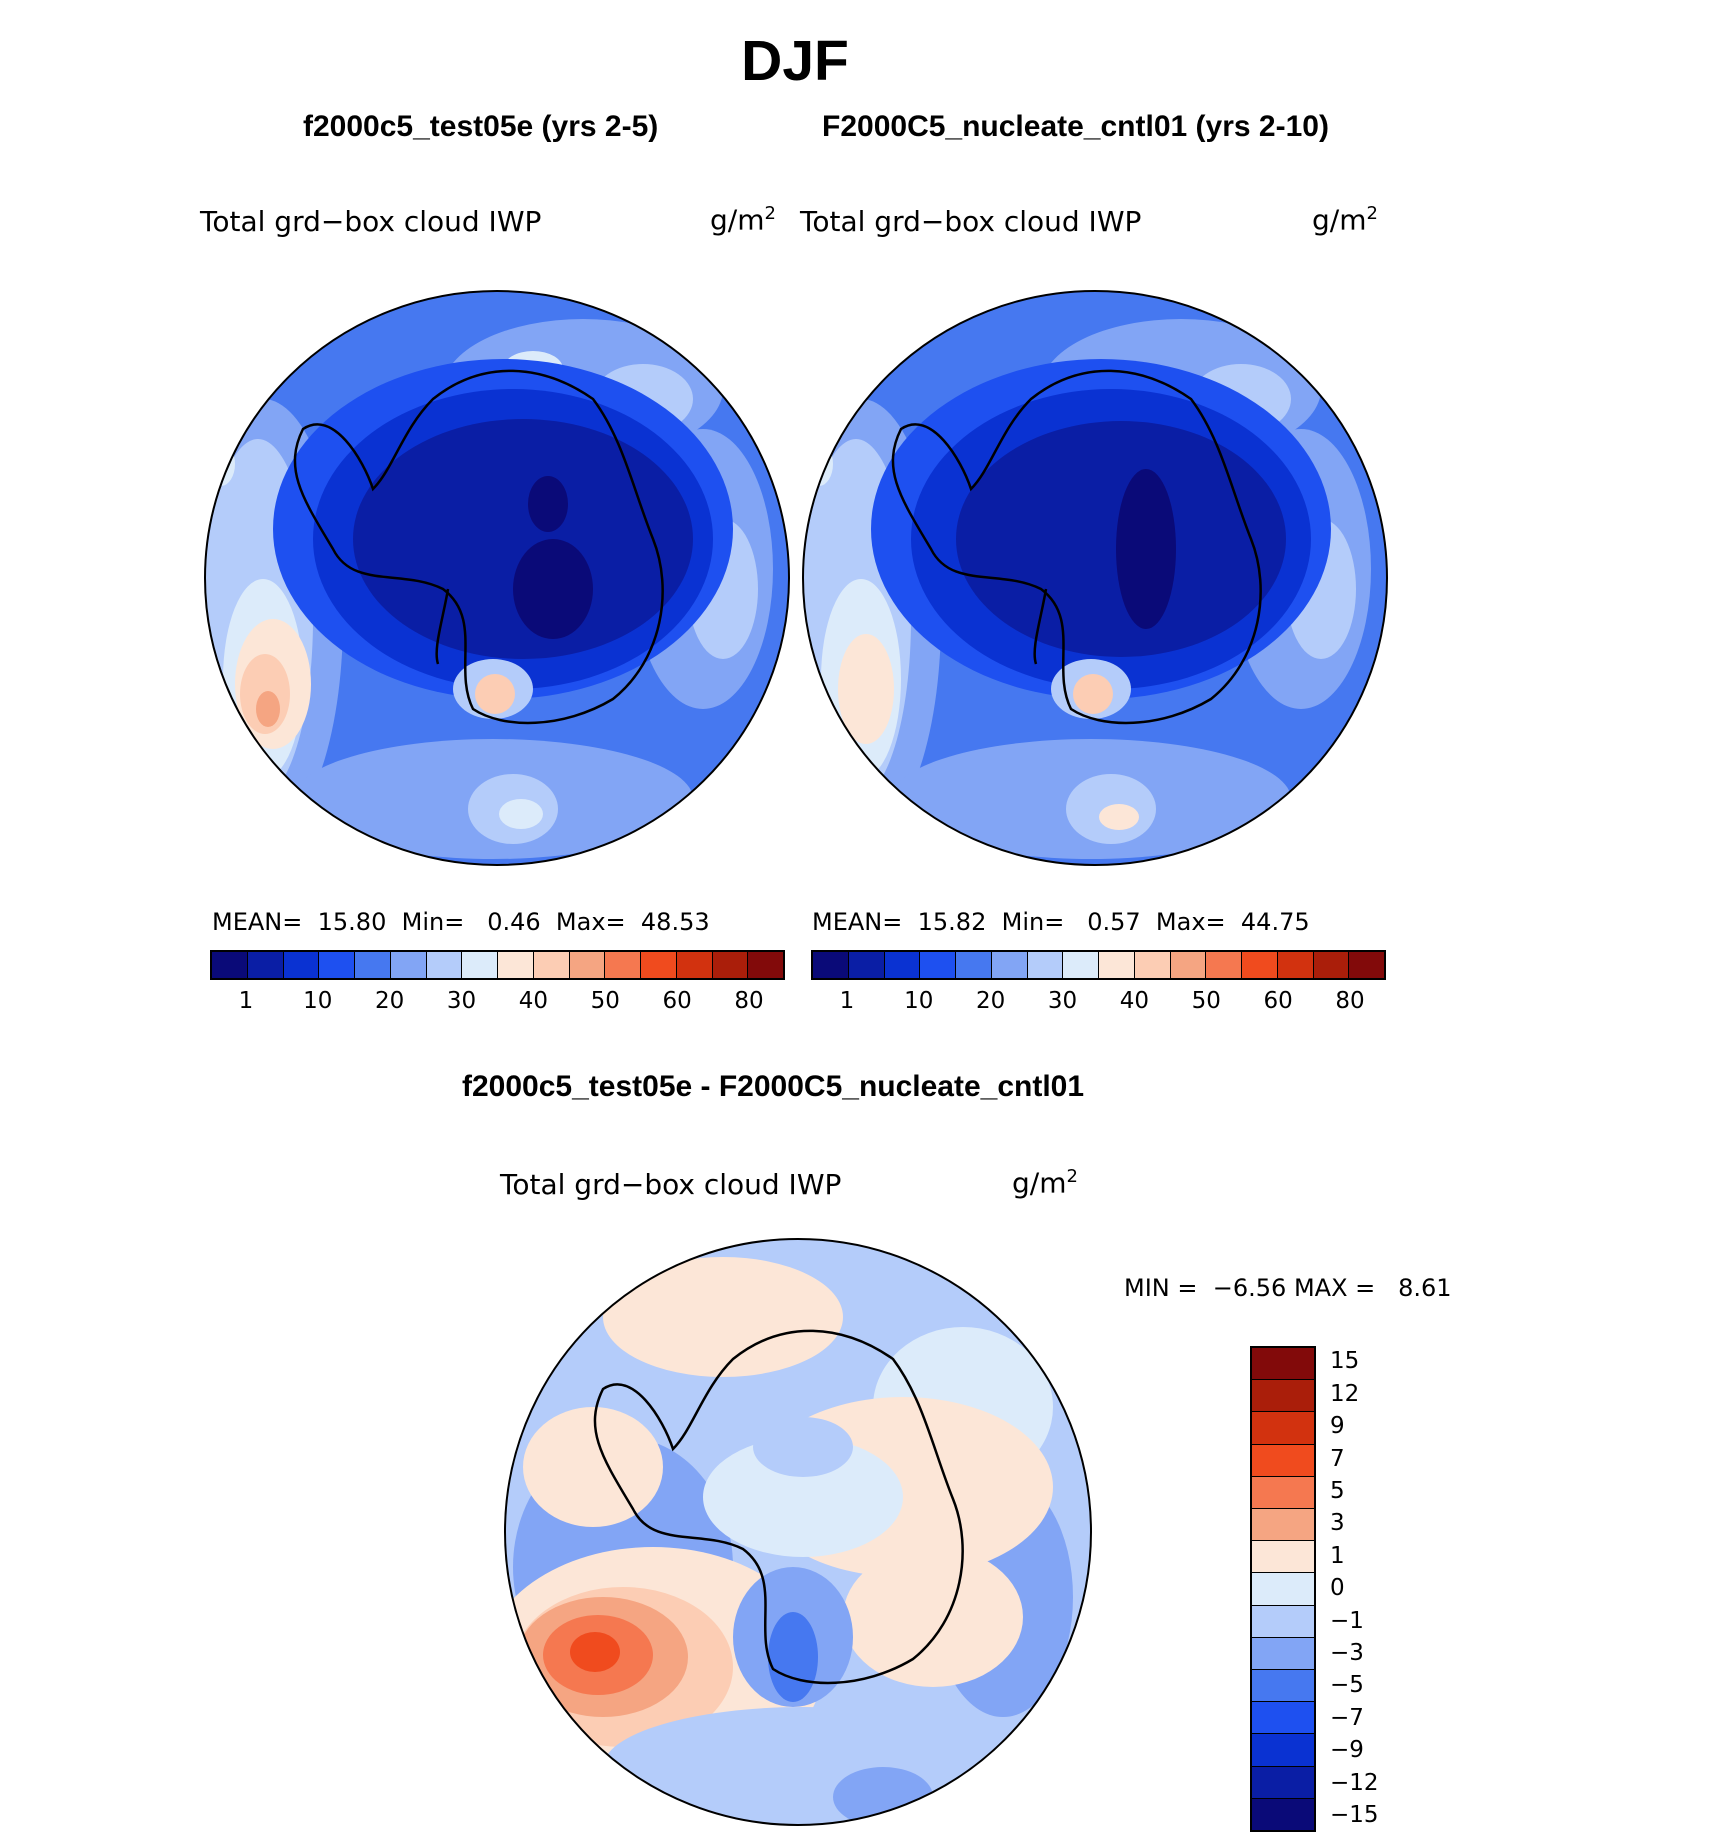 The height and width of the screenshot is (1840, 1710). I want to click on panel-1-colorbar-tick-label: 20, so click(390, 1001).